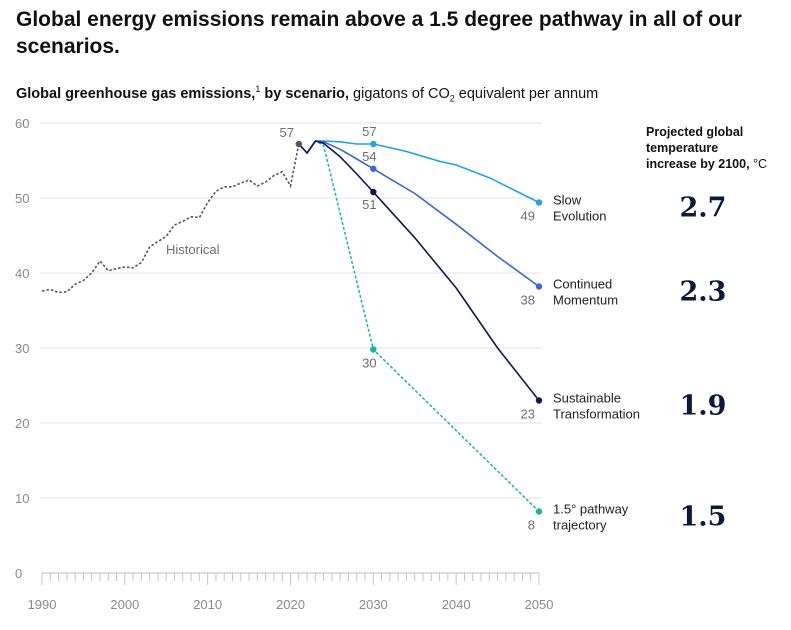 This screenshot has width=791, height=630. Describe the element at coordinates (694, 132) in the screenshot. I see `temp-header-line1: Projected global` at that location.